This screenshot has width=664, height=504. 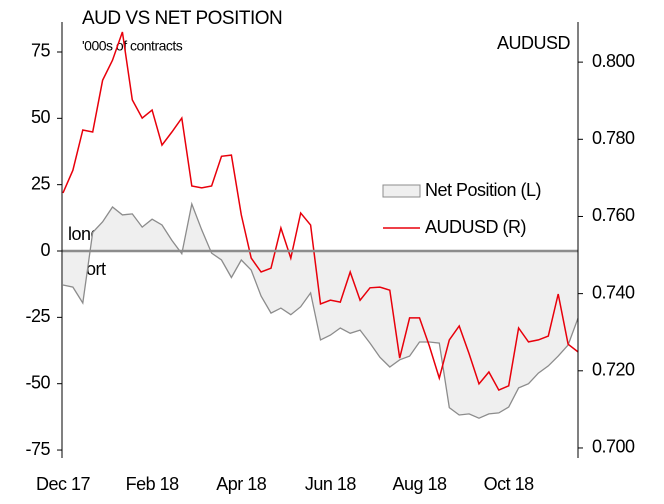 What do you see at coordinates (37, 449) in the screenshot?
I see `y-tick-label: -75` at bounding box center [37, 449].